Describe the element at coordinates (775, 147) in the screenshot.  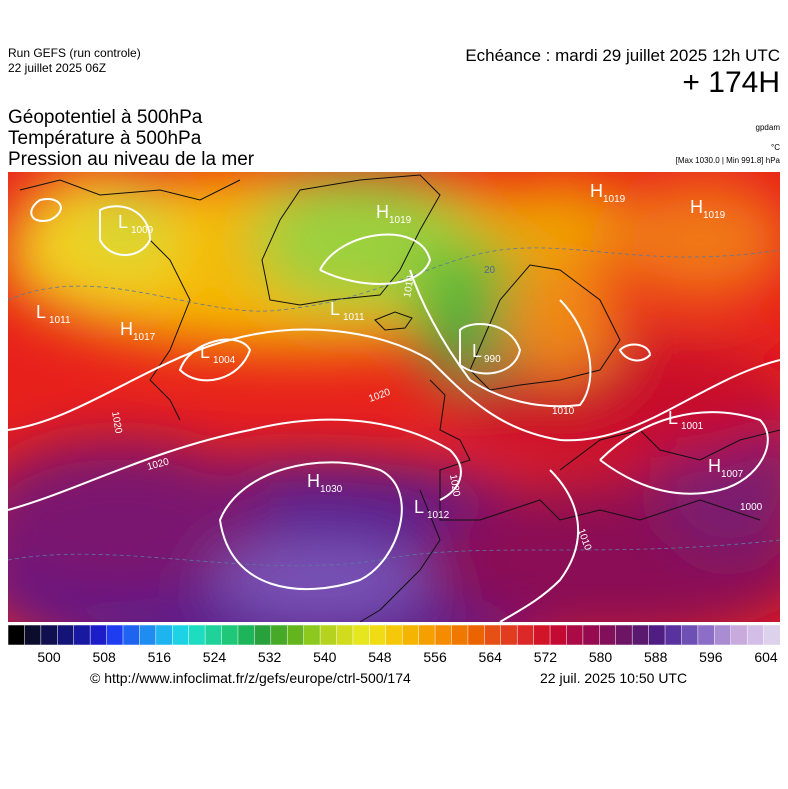
I see `unit: °C` at that location.